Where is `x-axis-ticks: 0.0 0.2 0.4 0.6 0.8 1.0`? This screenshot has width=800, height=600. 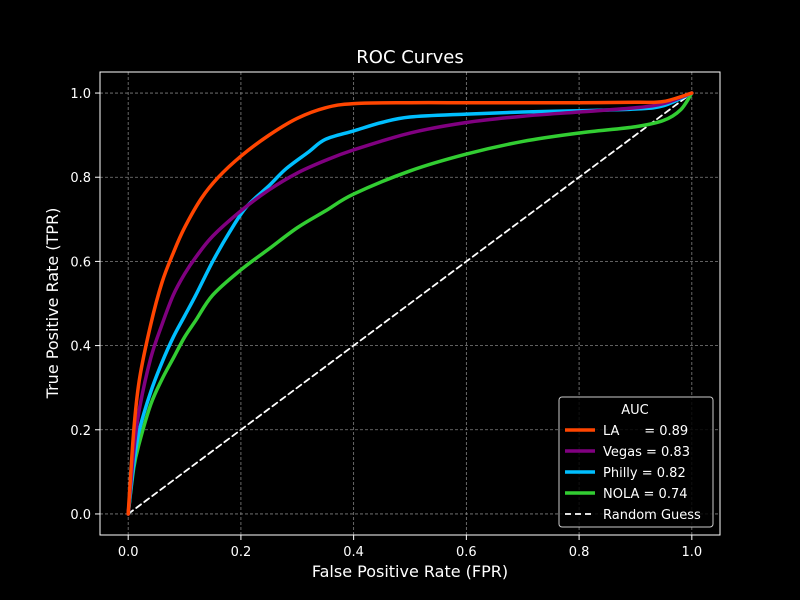
x-axis-ticks: 0.0 0.2 0.4 0.6 0.8 1.0 is located at coordinates (410, 547).